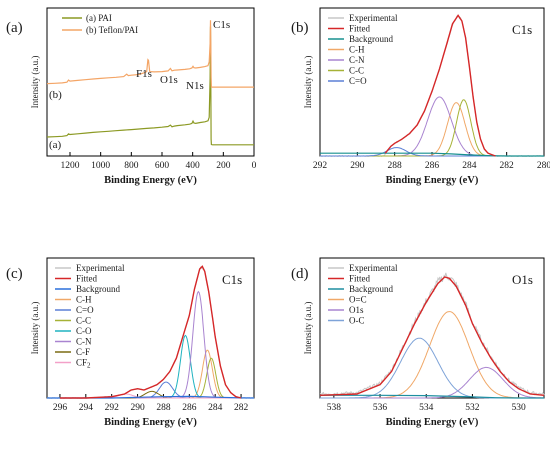 Image resolution: width=550 pixels, height=459 pixels. What do you see at coordinates (70, 166) in the screenshot?
I see `x-tick-label: 1200` at bounding box center [70, 166].